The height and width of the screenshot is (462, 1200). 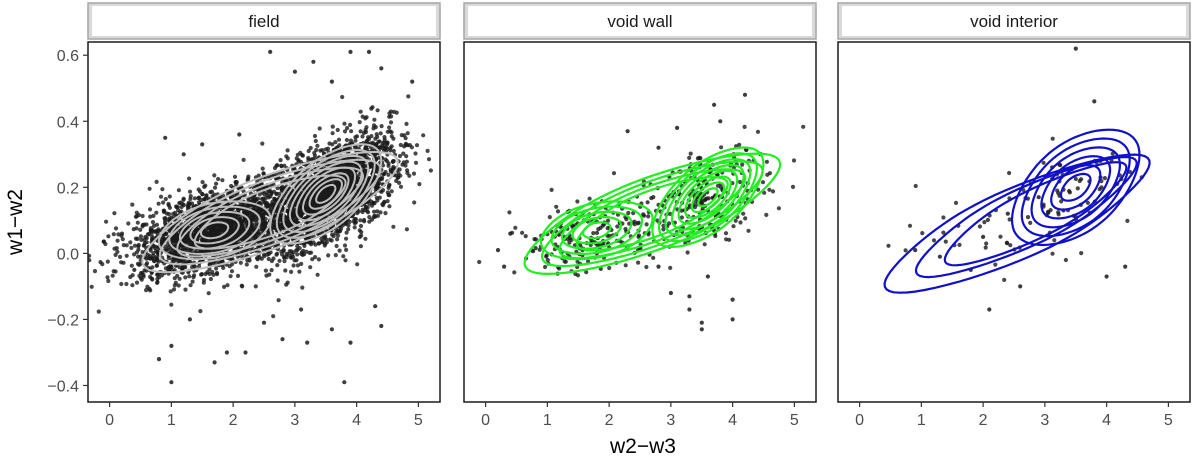 I want to click on facet-strip-inner, so click(x=640, y=21).